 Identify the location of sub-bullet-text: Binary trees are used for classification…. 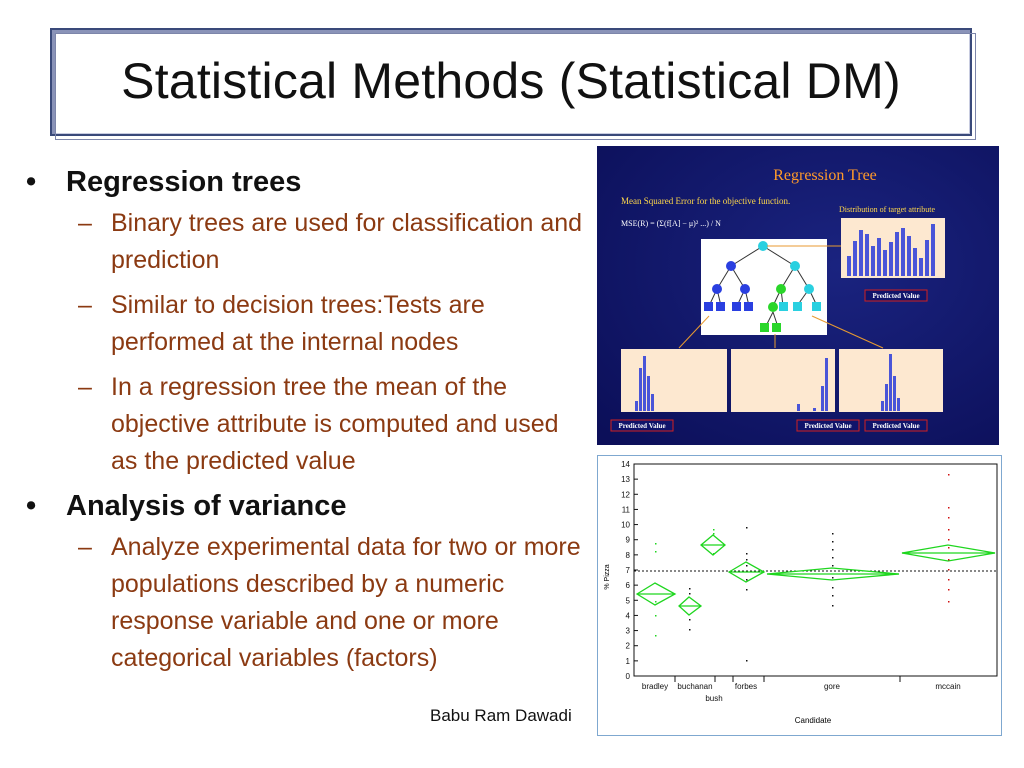
(347, 241).